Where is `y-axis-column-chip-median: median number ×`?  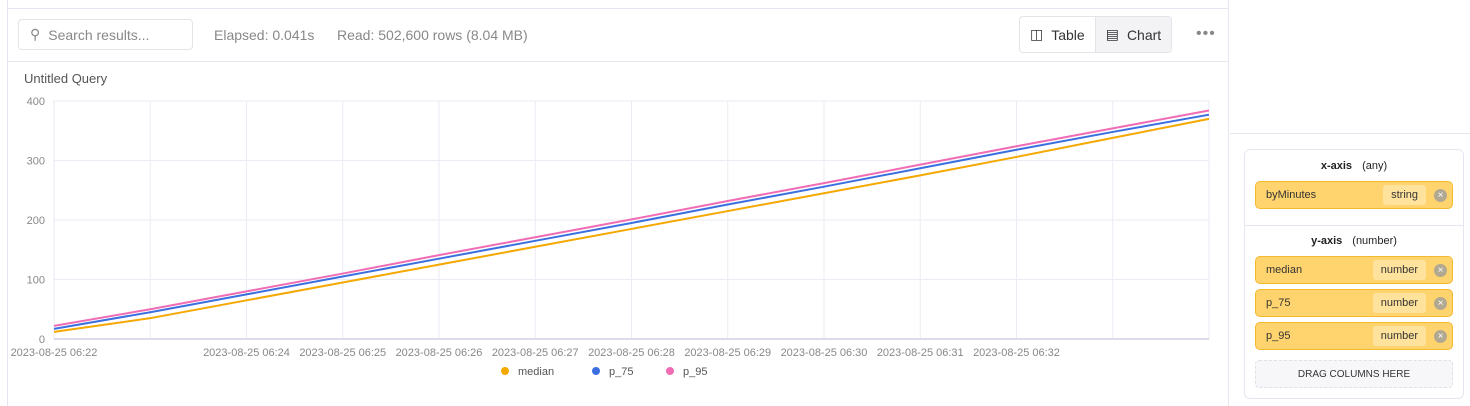
y-axis-column-chip-median: median number × is located at coordinates (1354, 270).